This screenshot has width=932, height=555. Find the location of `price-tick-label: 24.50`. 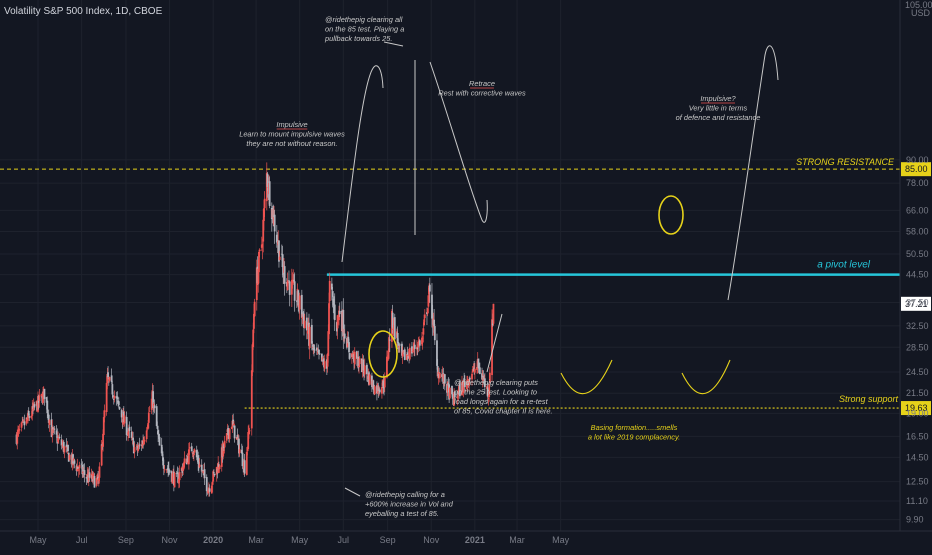

price-tick-label: 24.50 is located at coordinates (917, 372).